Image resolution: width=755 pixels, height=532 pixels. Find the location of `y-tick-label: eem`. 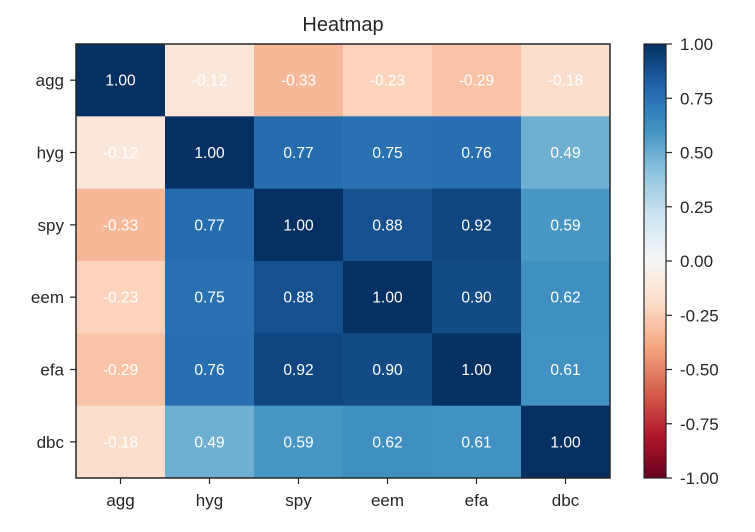

y-tick-label: eem is located at coordinates (47, 297).